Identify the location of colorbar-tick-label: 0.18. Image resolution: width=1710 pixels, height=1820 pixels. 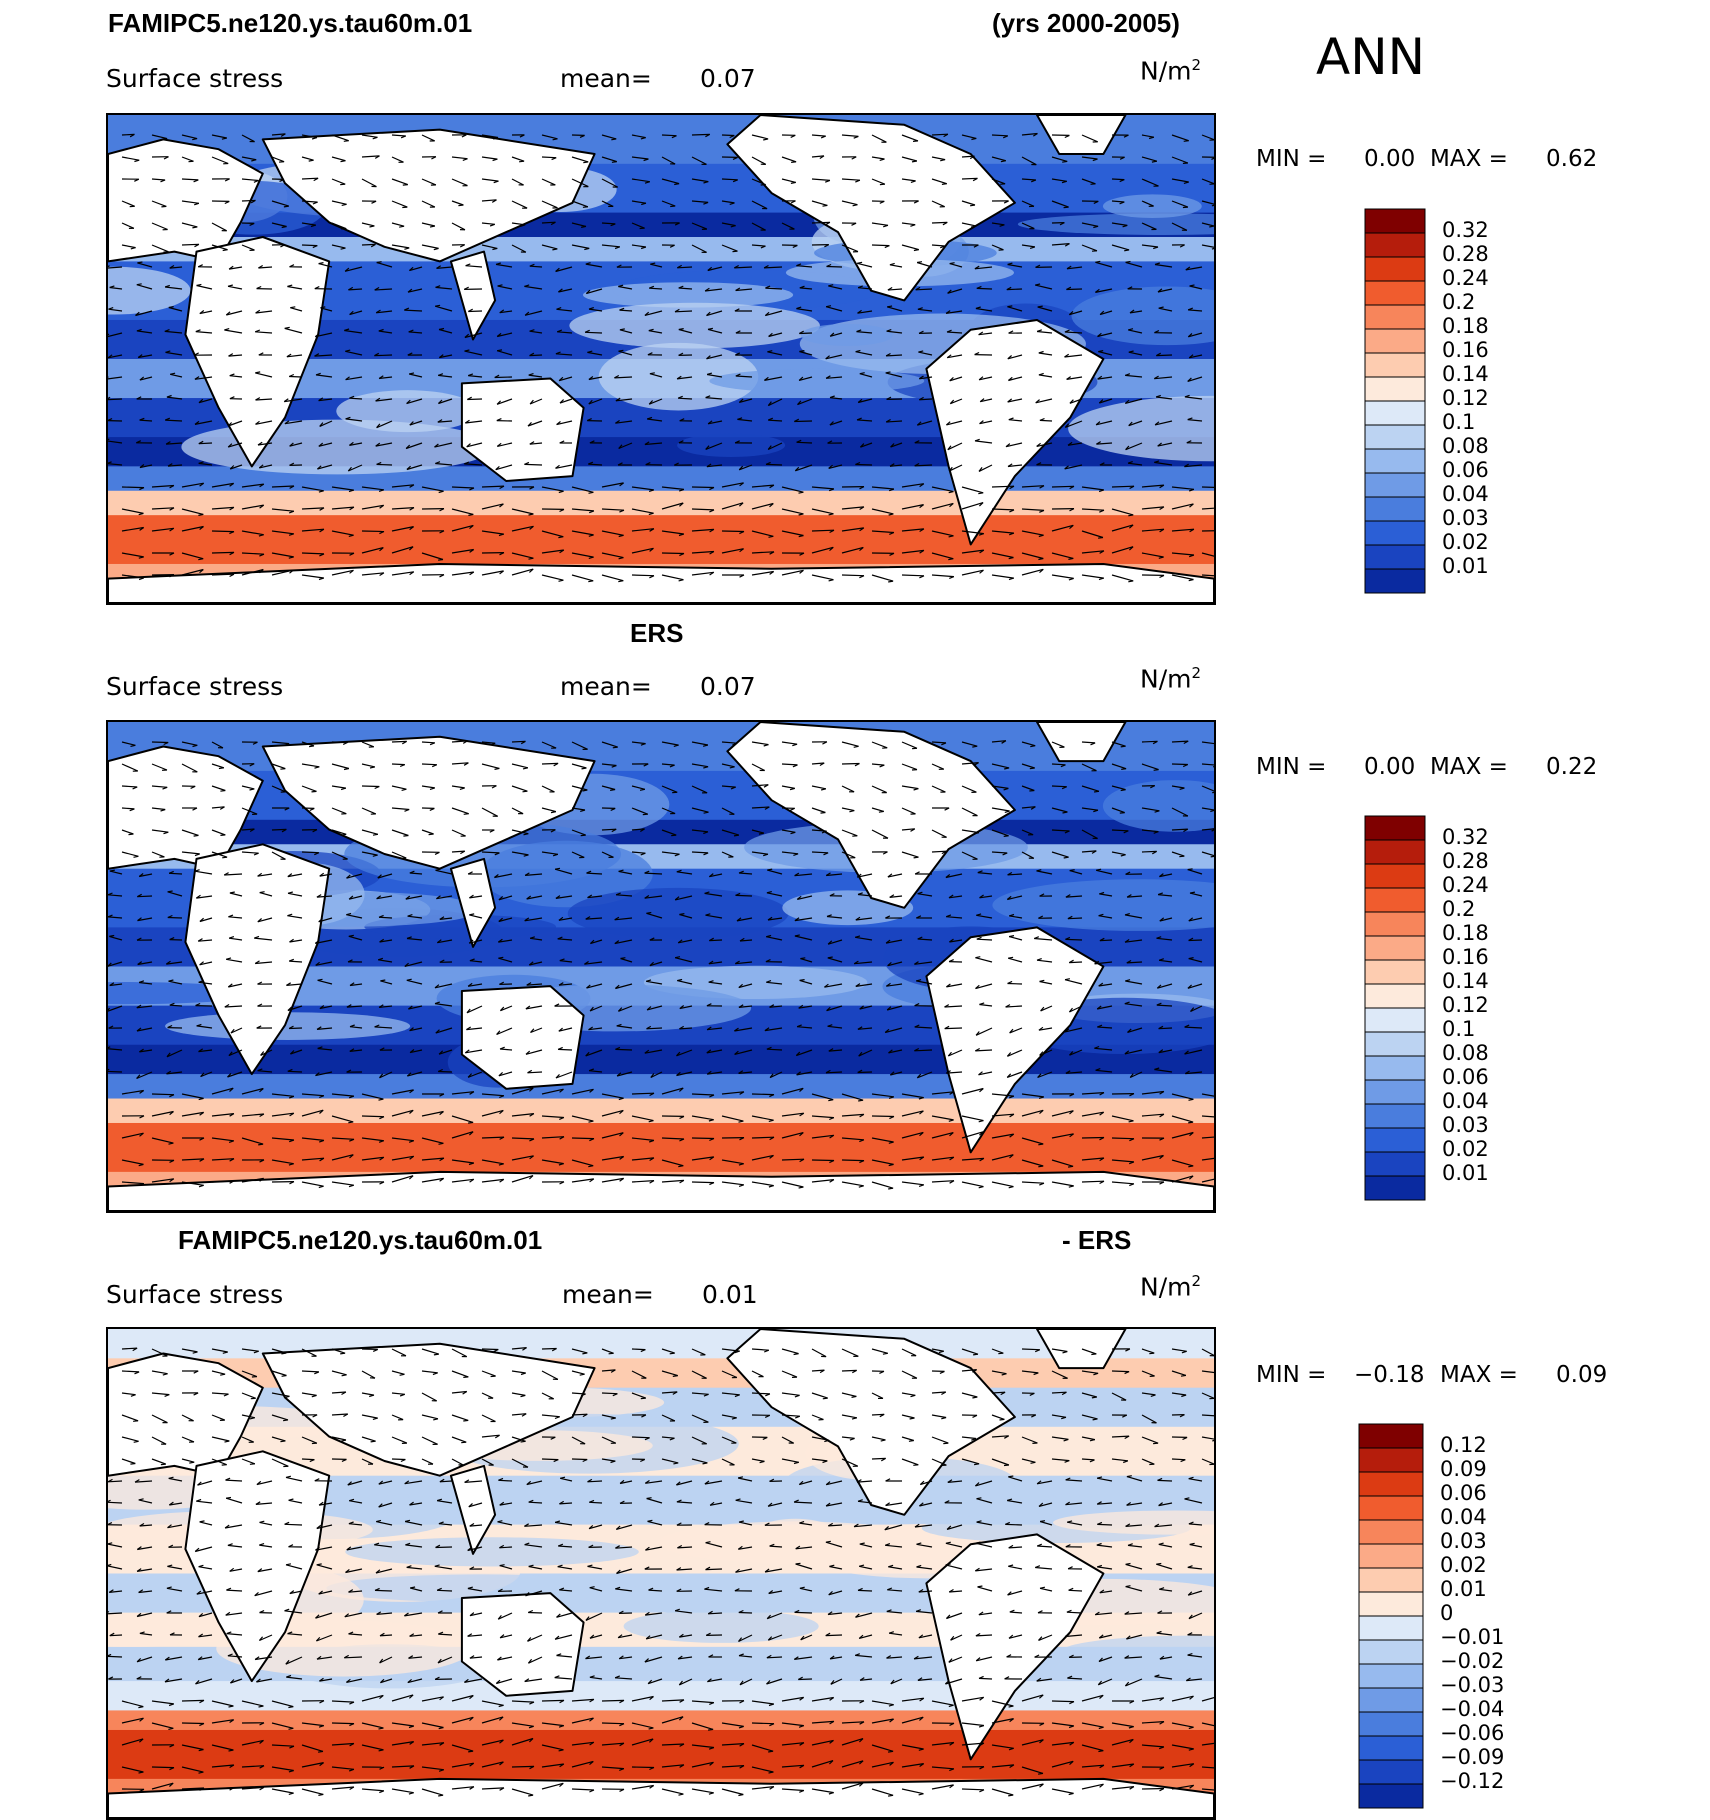
(1465, 933).